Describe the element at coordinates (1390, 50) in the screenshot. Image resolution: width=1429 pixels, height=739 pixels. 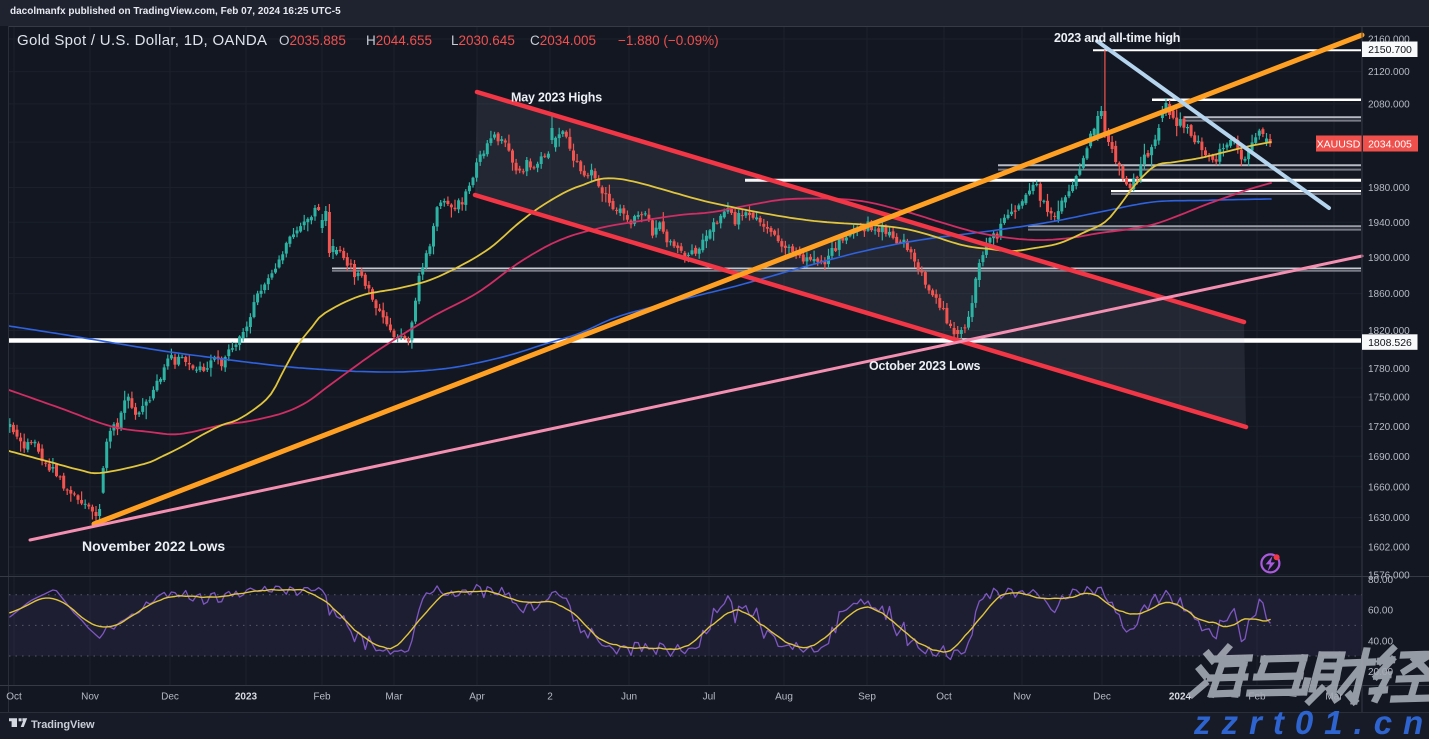
I see `svg-text: 2150.700` at that location.